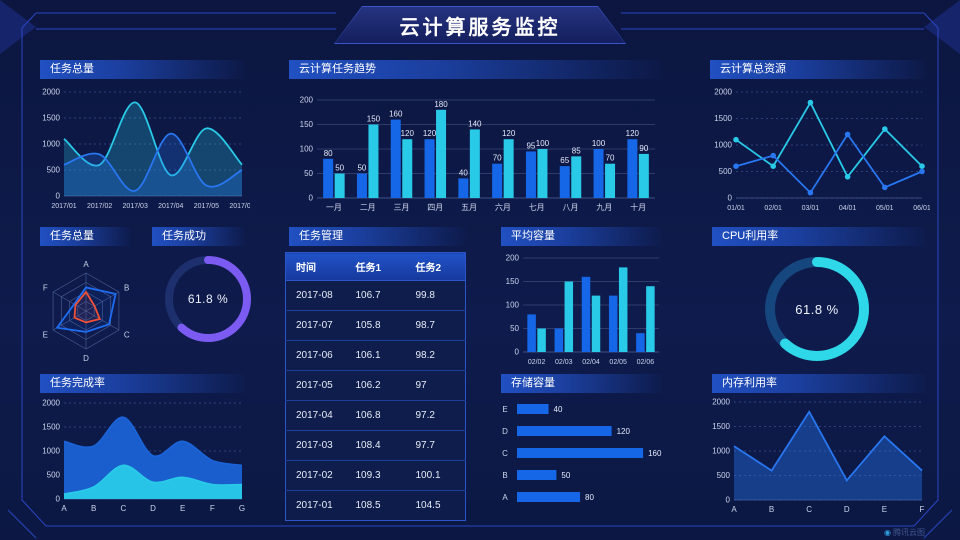 The width and height of the screenshot is (960, 540). I want to click on panel-title-task-table: 任务管理, so click(377, 236).